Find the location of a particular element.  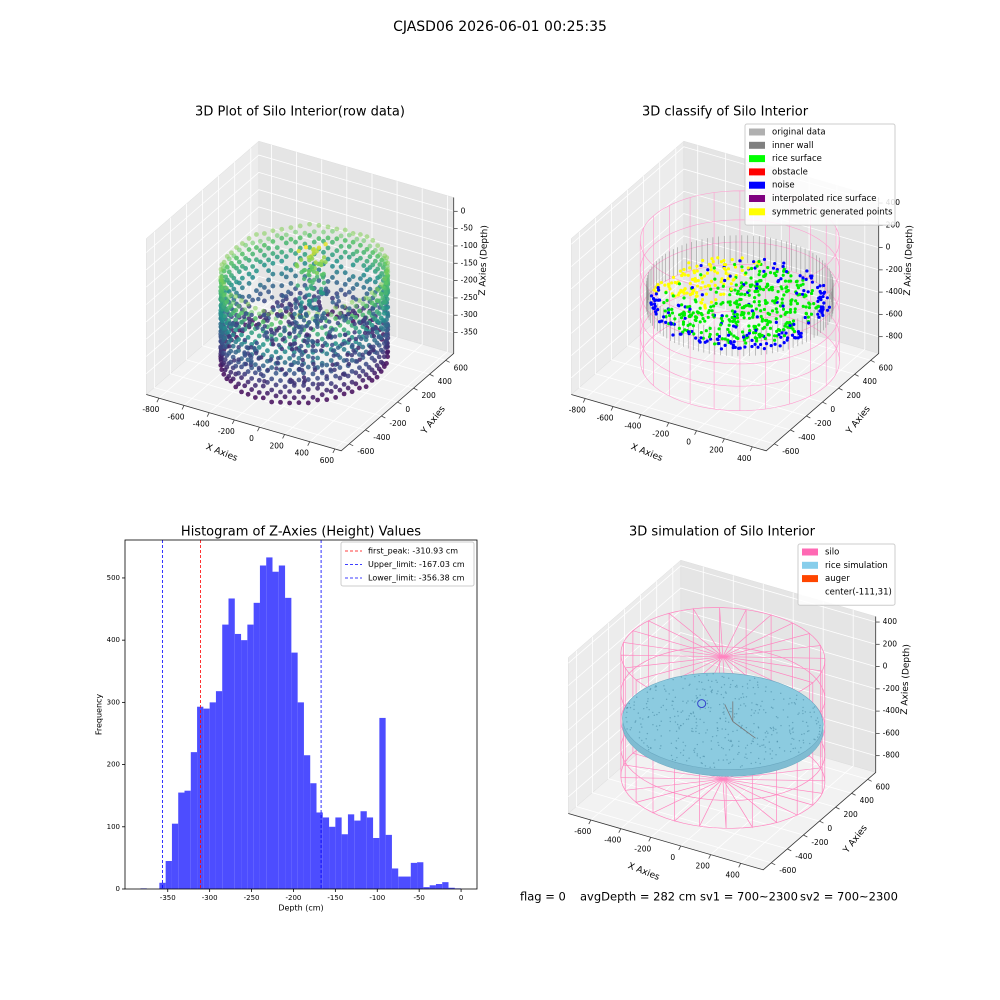

auger-line is located at coordinates (744, 730).